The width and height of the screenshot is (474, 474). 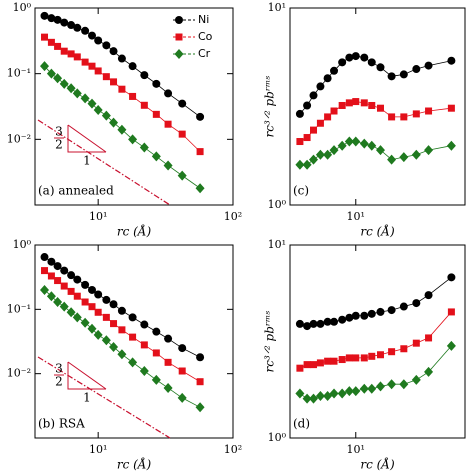 I want to click on slope-denominator: 2, so click(x=59, y=382).